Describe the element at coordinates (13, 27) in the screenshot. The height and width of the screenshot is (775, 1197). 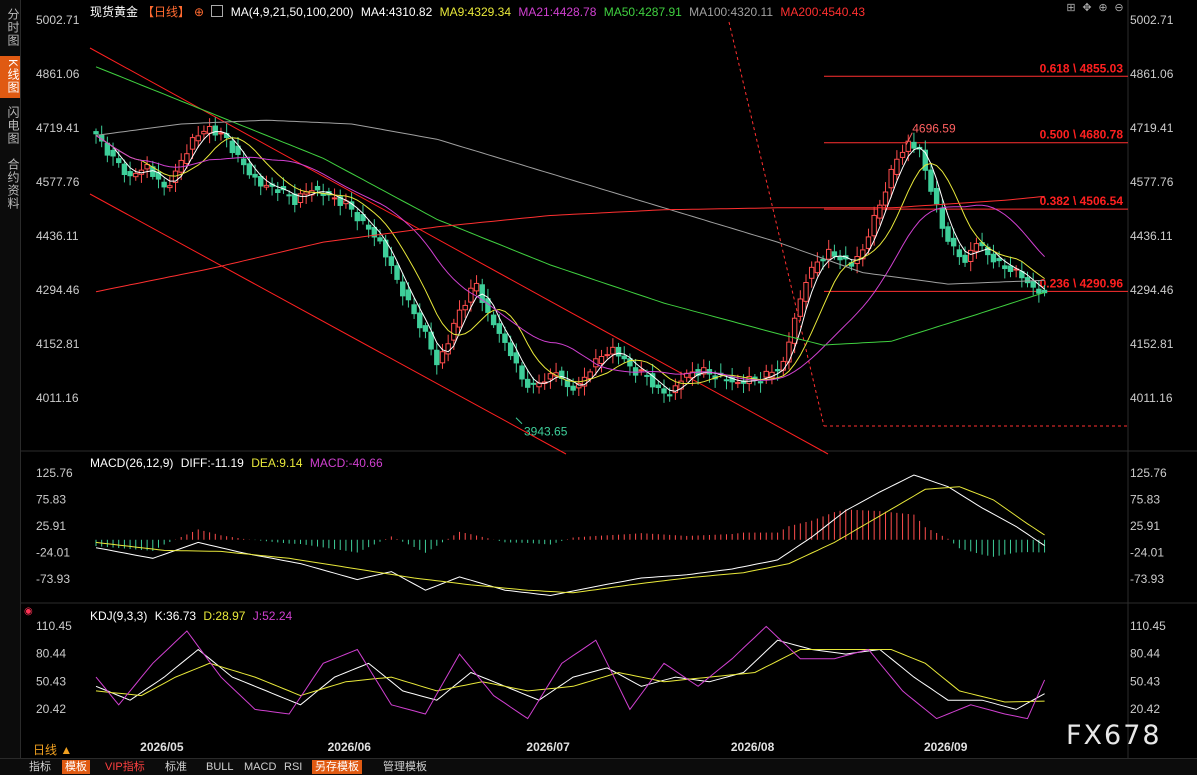
I see `sidebar-tab-0: 分时图` at that location.